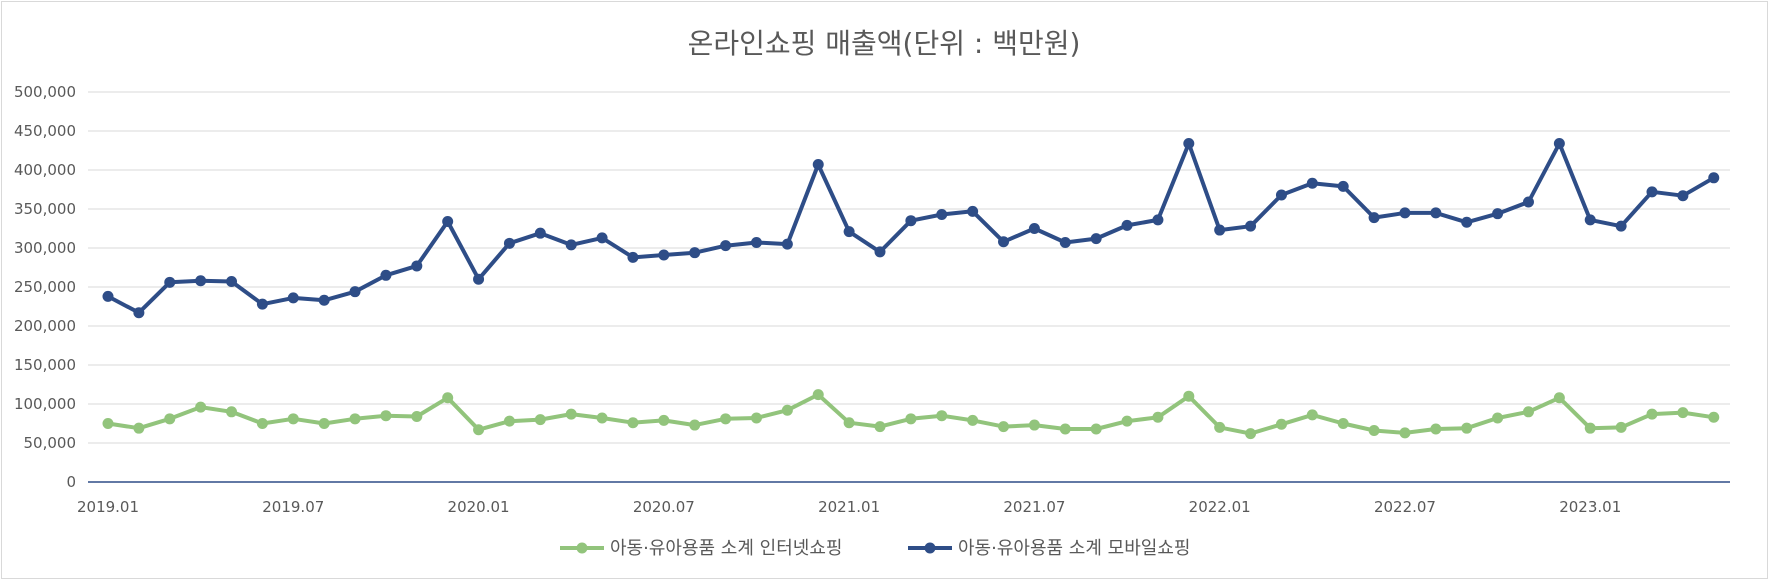 The image size is (1769, 580). I want to click on y-tick-label: 300,000, so click(45, 248).